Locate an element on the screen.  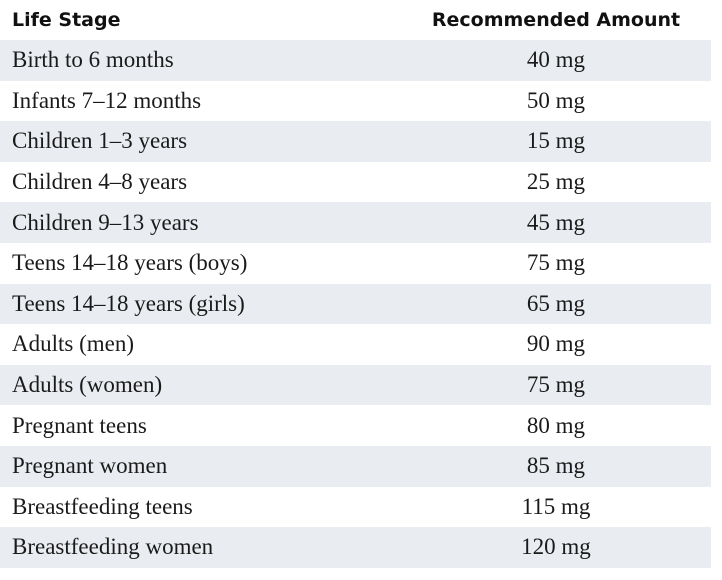
amount-cell: 90 mg is located at coordinates (556, 344).